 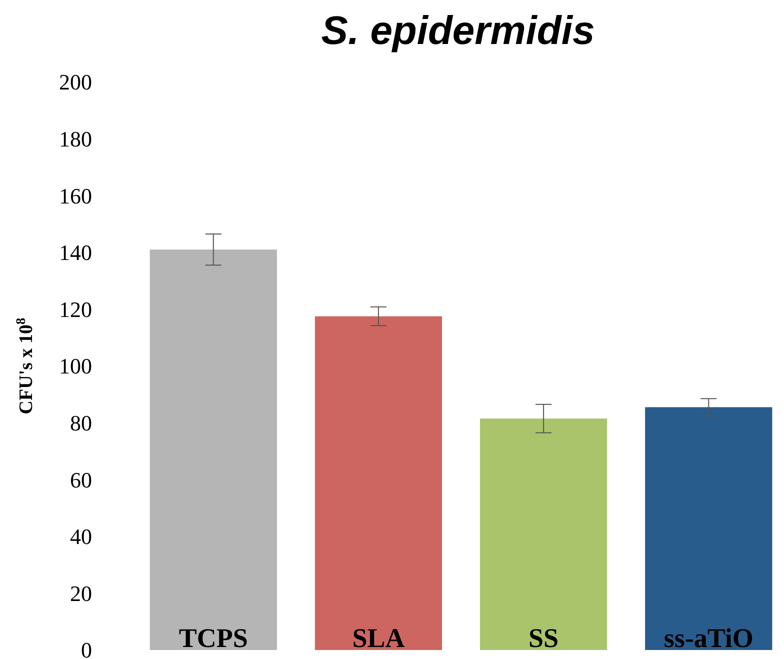 What do you see at coordinates (213, 638) in the screenshot?
I see `x-tick-label: TCPS` at bounding box center [213, 638].